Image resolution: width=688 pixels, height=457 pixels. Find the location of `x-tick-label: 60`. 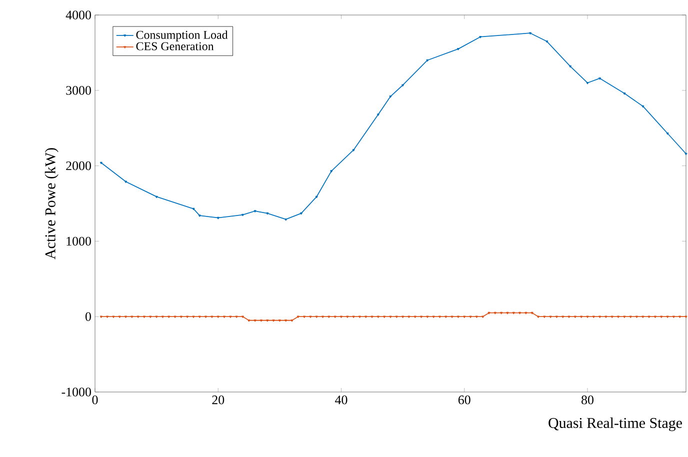

x-tick-label: 60 is located at coordinates (464, 400).